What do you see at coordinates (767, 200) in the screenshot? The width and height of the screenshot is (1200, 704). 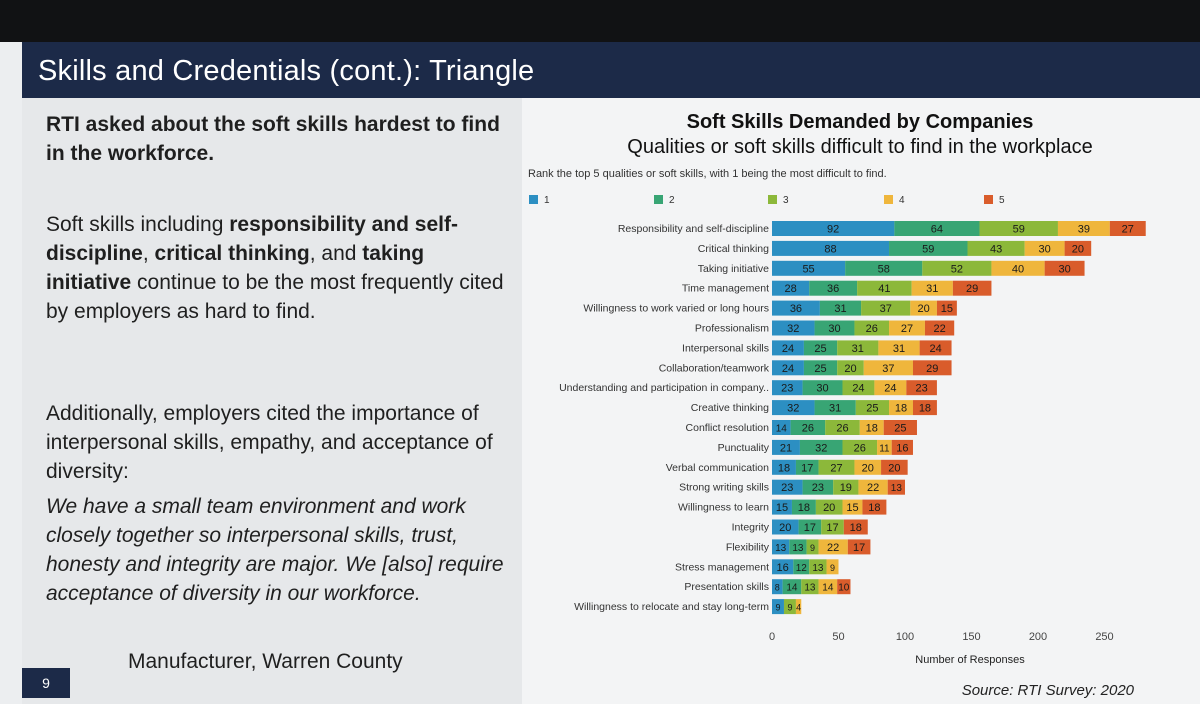 I see `legend: 1 2 3 4 5` at bounding box center [767, 200].